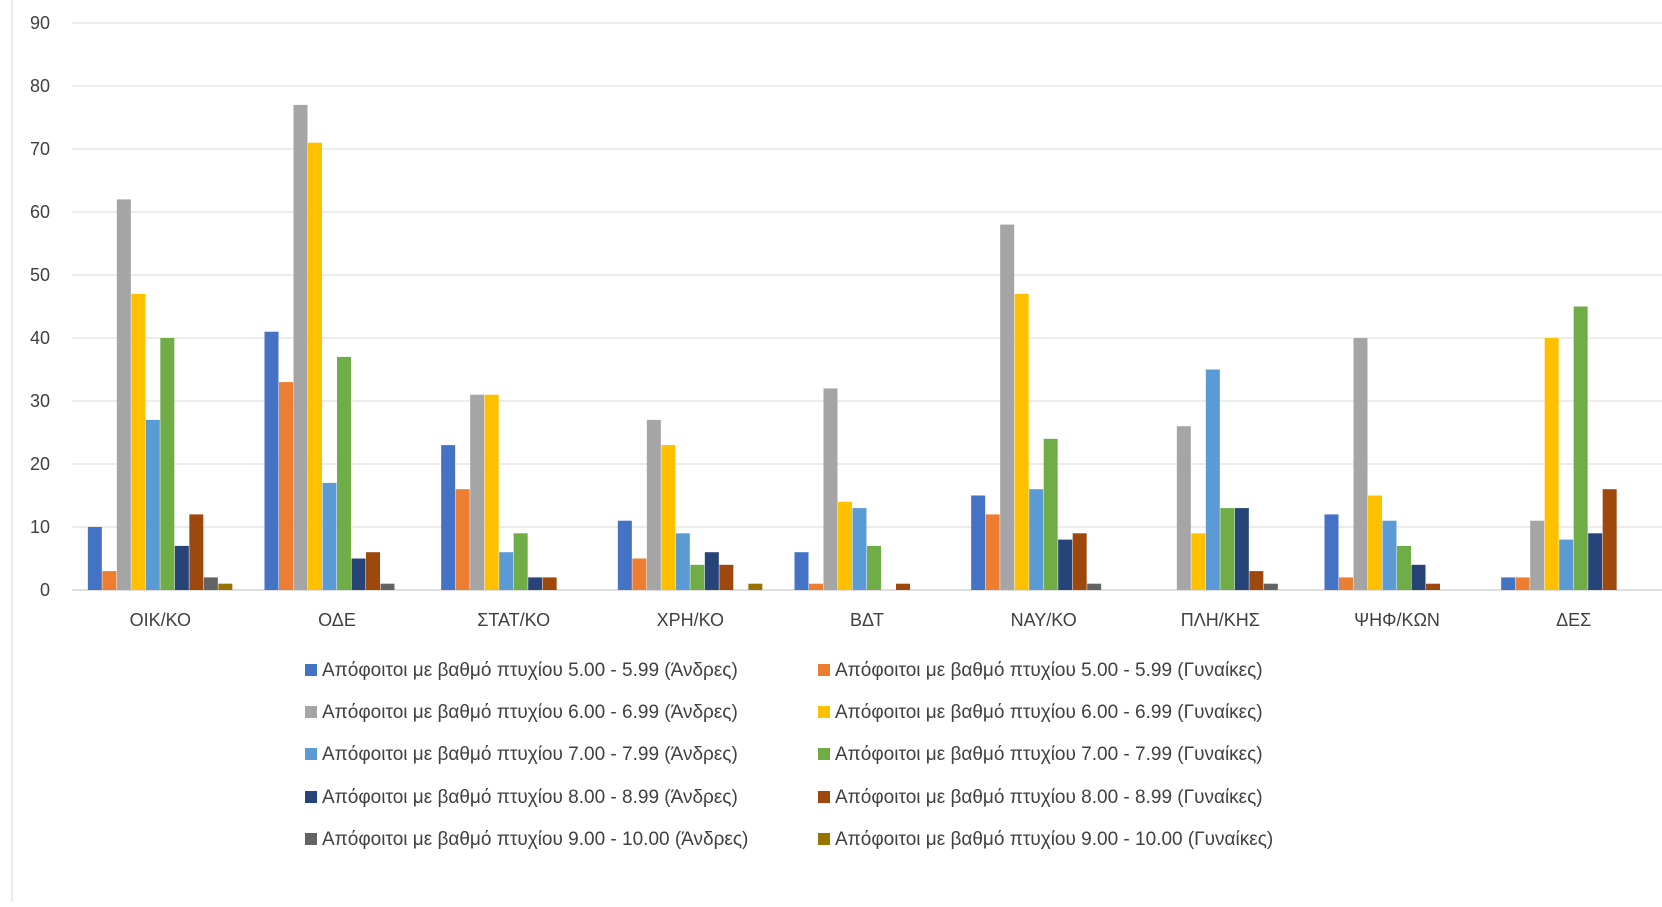 This screenshot has height=907, width=1662. What do you see at coordinates (40, 401) in the screenshot?
I see `y-tick-label: 30` at bounding box center [40, 401].